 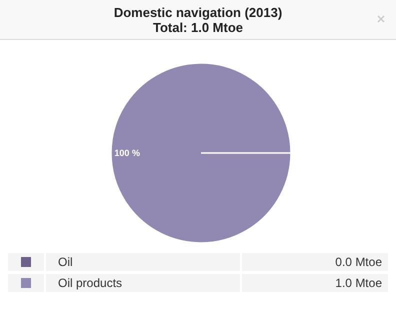 I want to click on chart-title: Domestic navigation (2013), so click(x=198, y=12).